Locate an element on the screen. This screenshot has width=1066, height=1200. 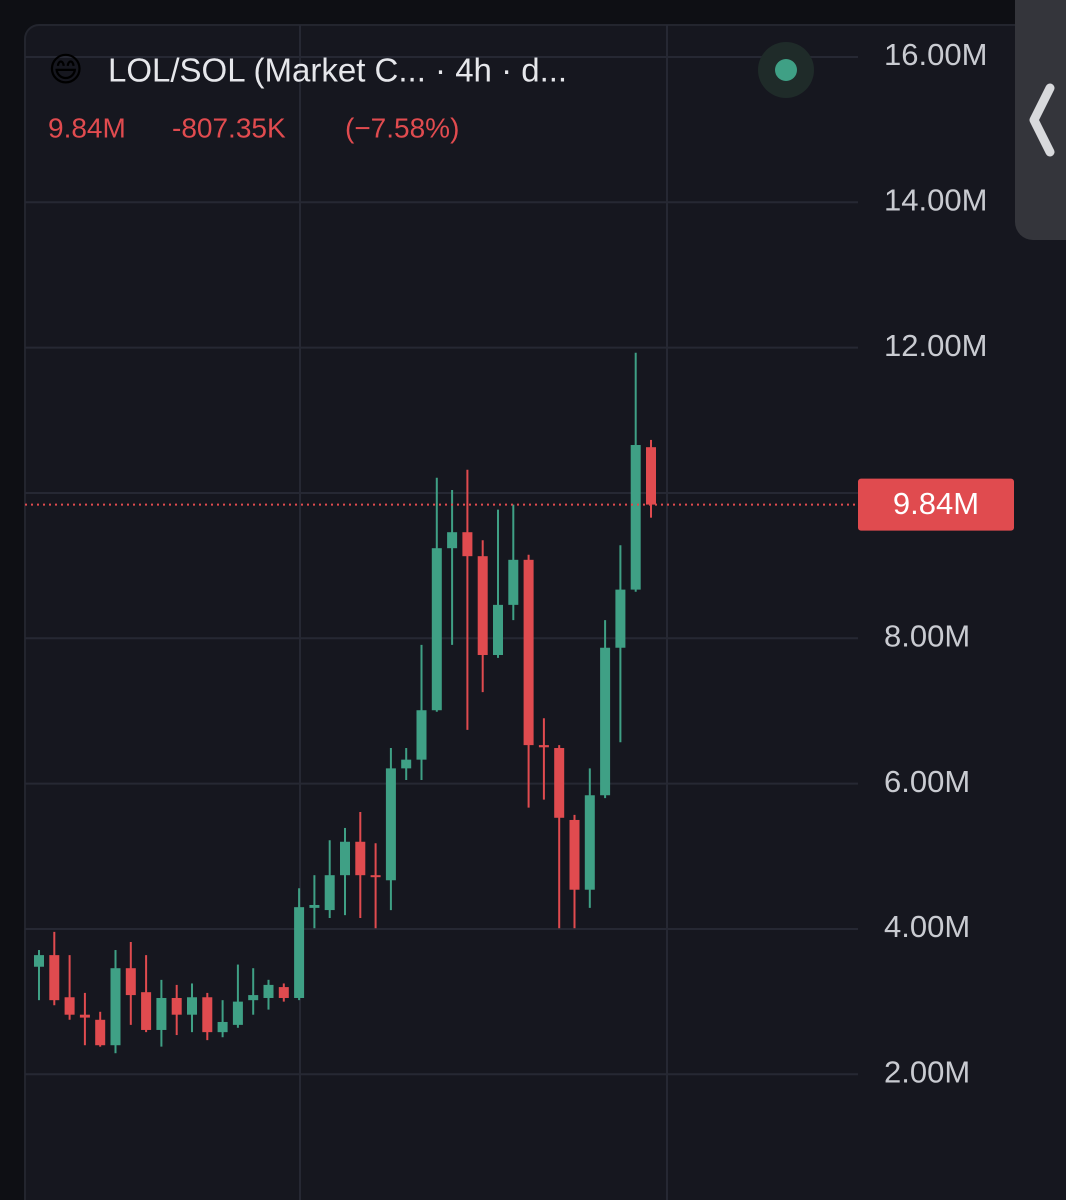
change-percent: (−7.58%) is located at coordinates (402, 127).